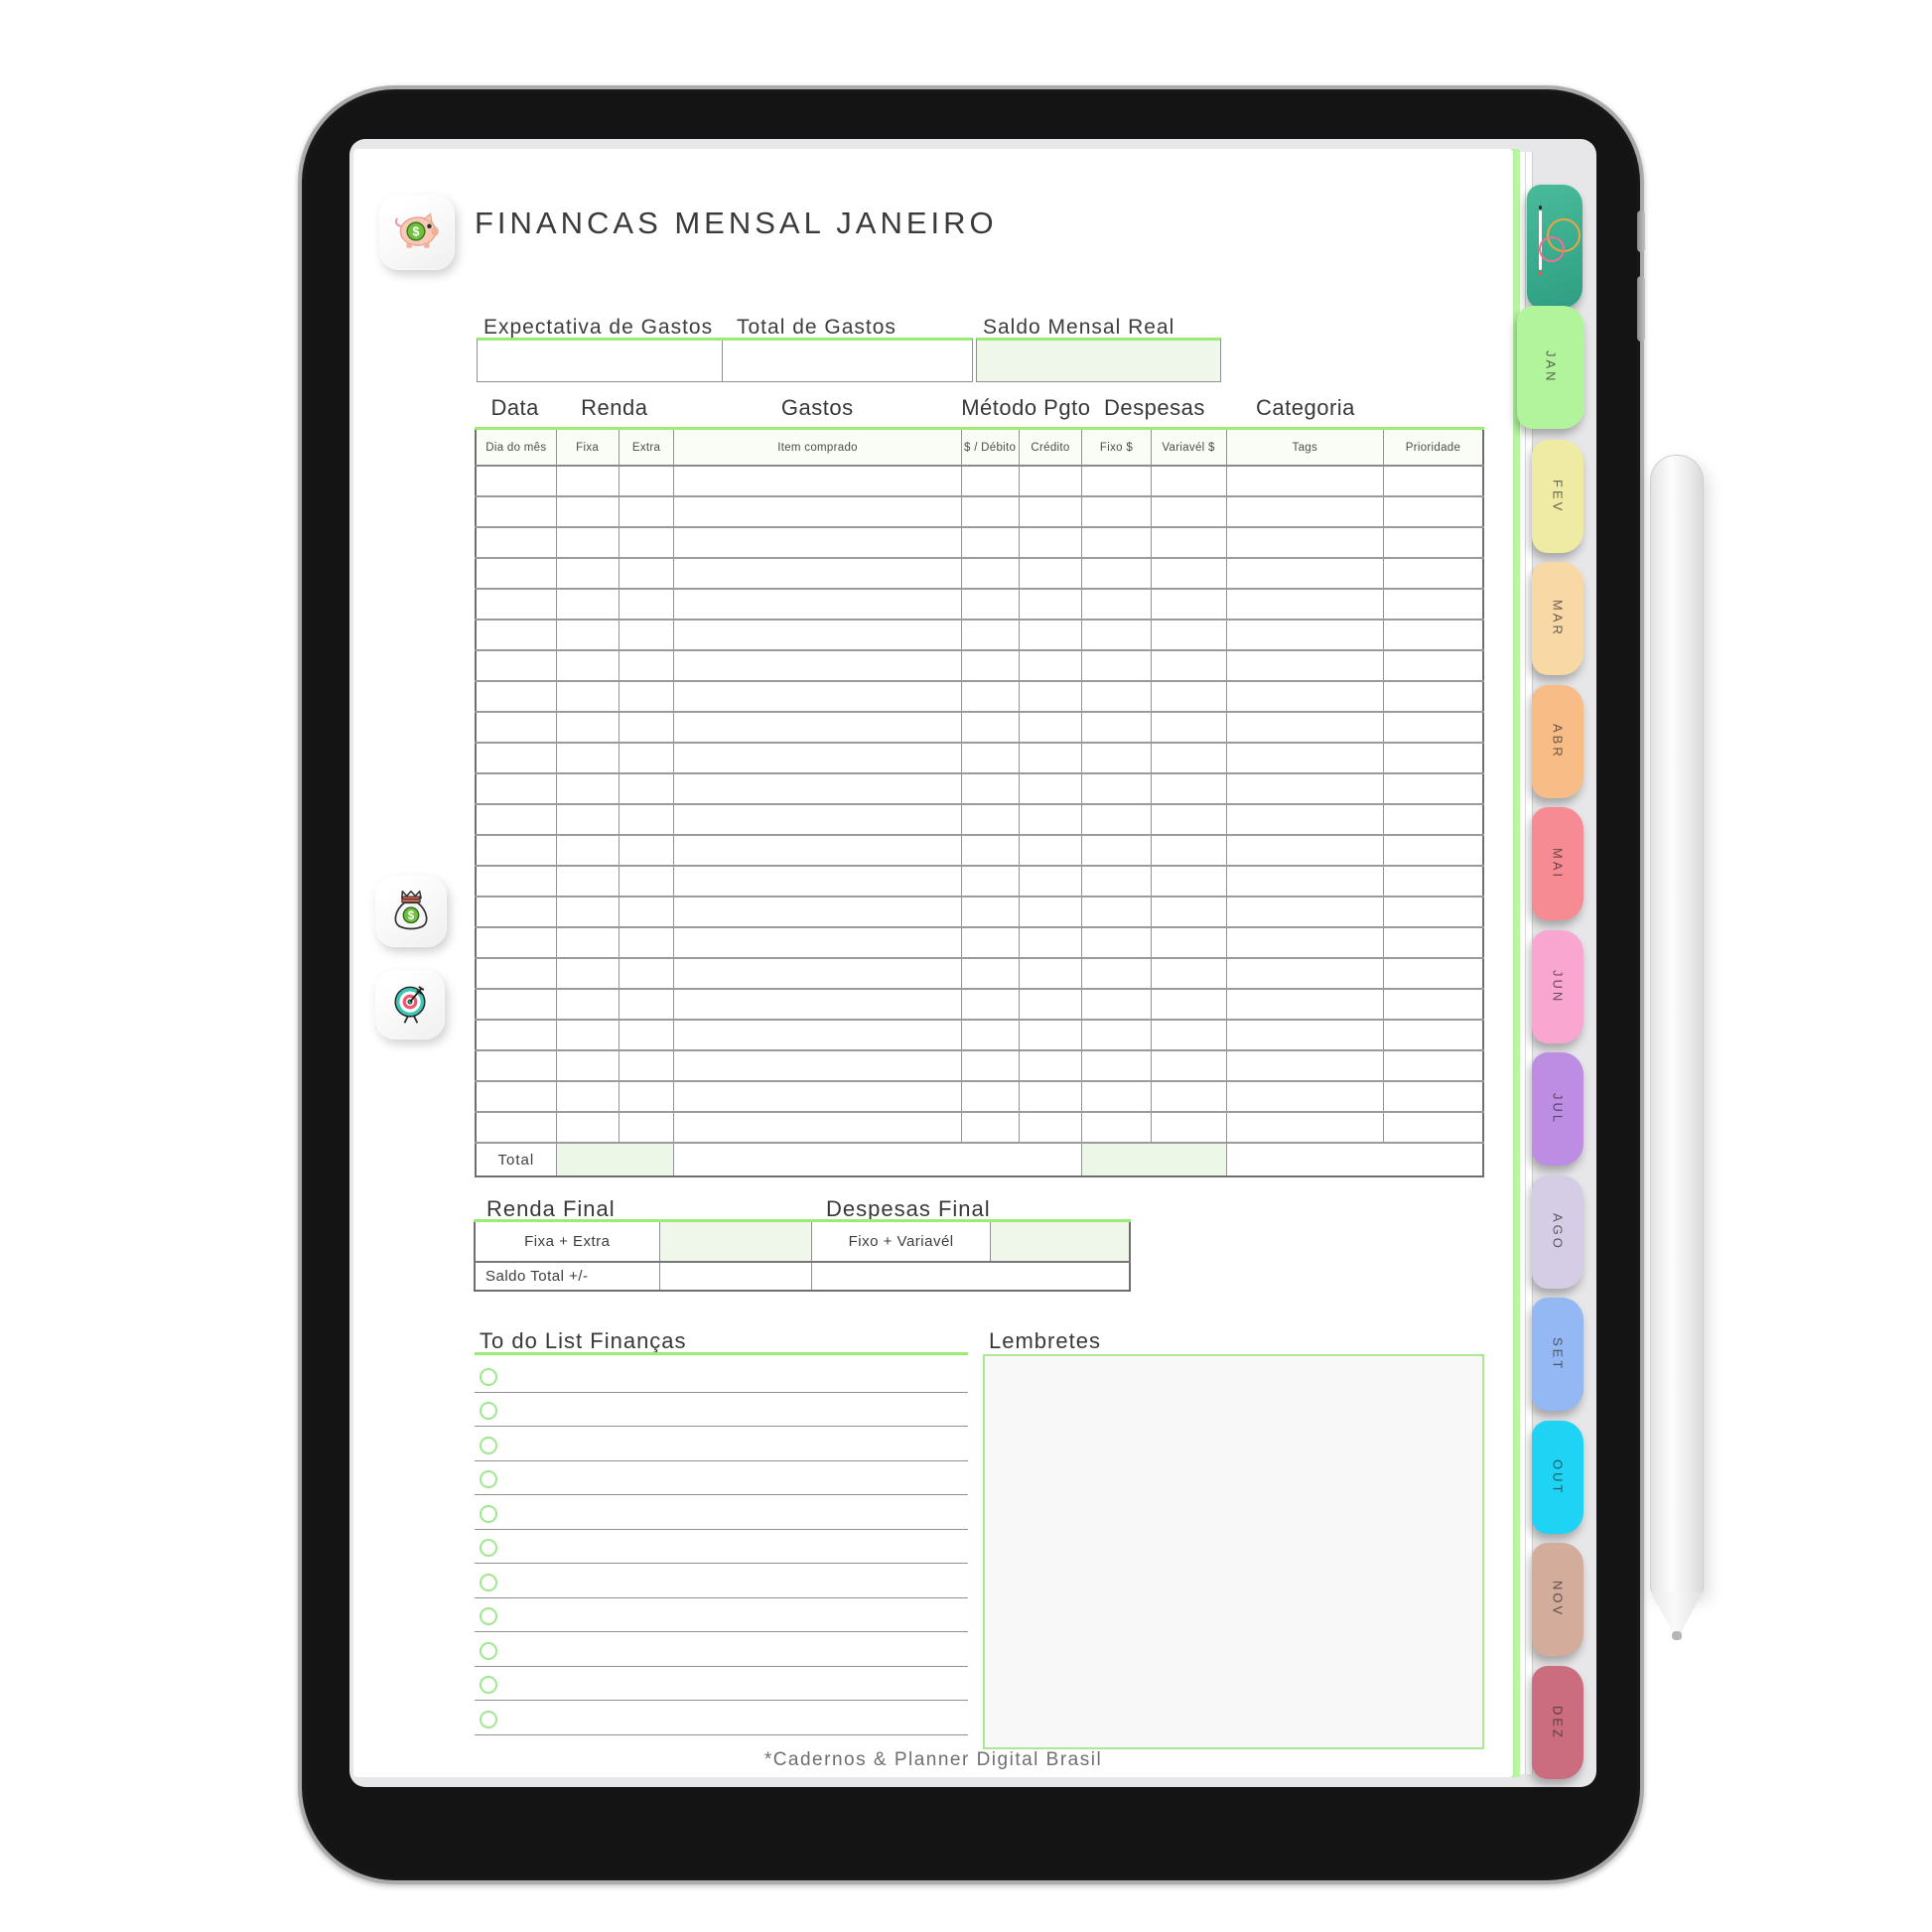  What do you see at coordinates (1060, 1241) in the screenshot?
I see `fixo-variavel-input` at bounding box center [1060, 1241].